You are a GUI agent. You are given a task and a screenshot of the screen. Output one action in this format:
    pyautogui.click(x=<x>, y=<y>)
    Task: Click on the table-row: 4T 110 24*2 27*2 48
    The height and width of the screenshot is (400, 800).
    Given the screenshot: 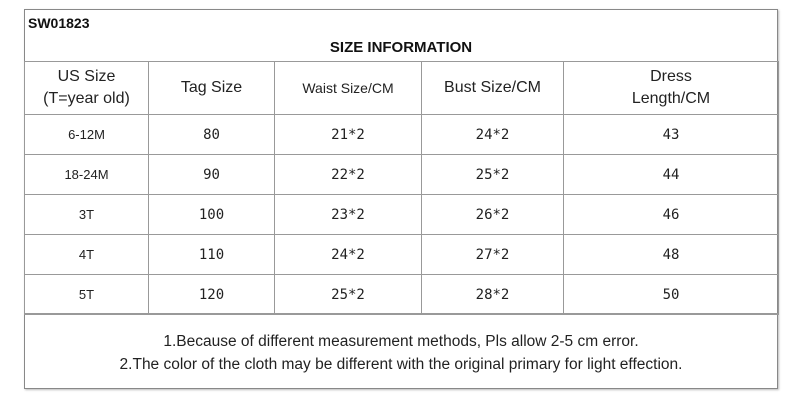 What is the action you would take?
    pyautogui.click(x=401, y=254)
    